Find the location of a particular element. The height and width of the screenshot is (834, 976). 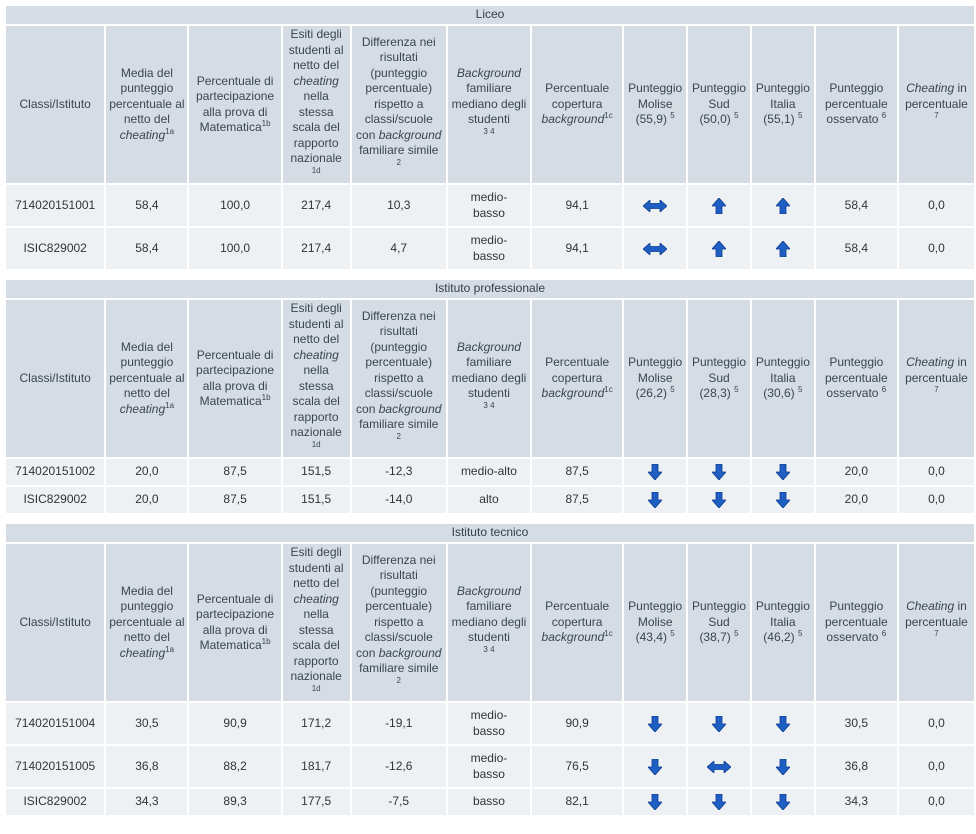

header-text: Punteggio Italia is located at coordinates (782, 614).